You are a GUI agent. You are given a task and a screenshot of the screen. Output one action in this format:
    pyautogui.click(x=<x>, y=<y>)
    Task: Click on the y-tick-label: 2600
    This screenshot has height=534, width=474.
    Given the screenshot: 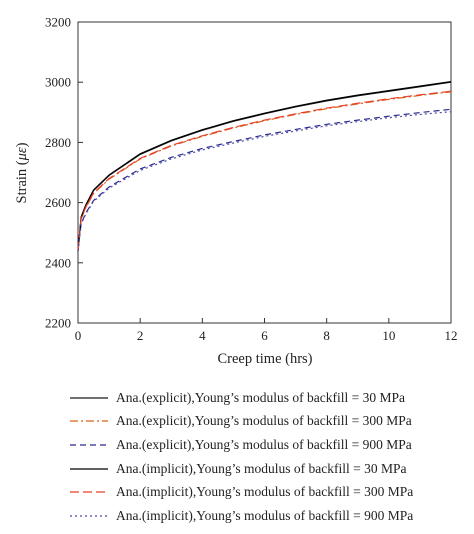 What is the action you would take?
    pyautogui.click(x=58, y=202)
    